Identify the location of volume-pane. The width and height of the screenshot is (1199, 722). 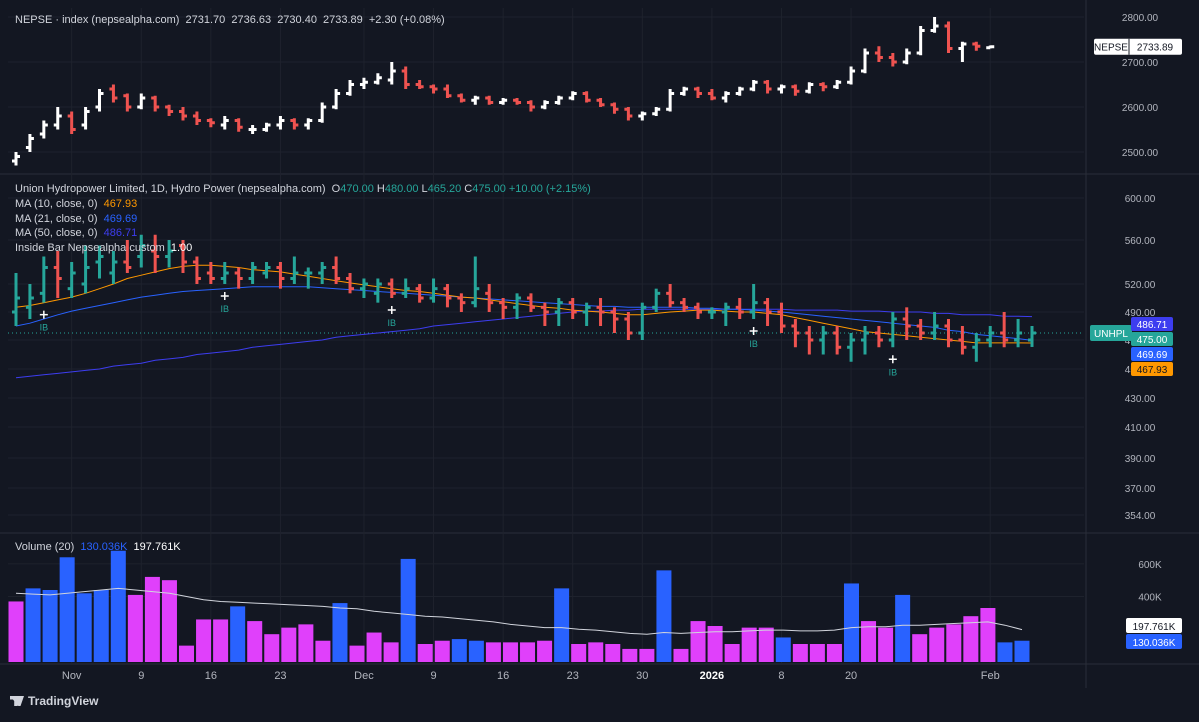
(519, 606).